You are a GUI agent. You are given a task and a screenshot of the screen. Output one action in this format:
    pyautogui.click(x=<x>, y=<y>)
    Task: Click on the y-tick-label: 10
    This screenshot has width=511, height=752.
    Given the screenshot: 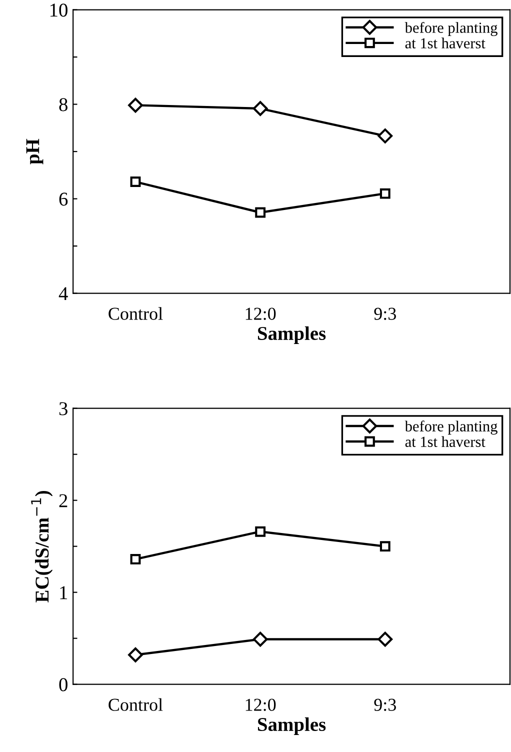 What is the action you would take?
    pyautogui.click(x=59, y=10)
    